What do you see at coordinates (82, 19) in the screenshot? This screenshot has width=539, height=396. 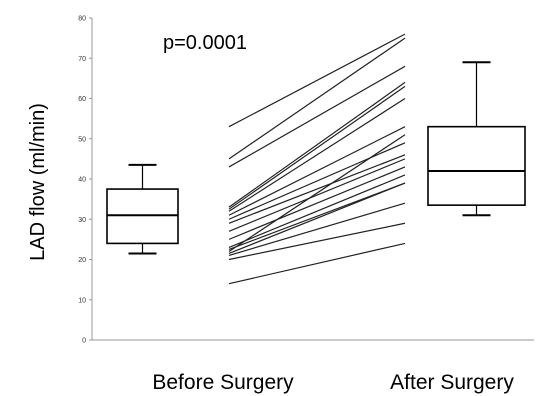 I see `y-tick-label: 80` at bounding box center [82, 19].